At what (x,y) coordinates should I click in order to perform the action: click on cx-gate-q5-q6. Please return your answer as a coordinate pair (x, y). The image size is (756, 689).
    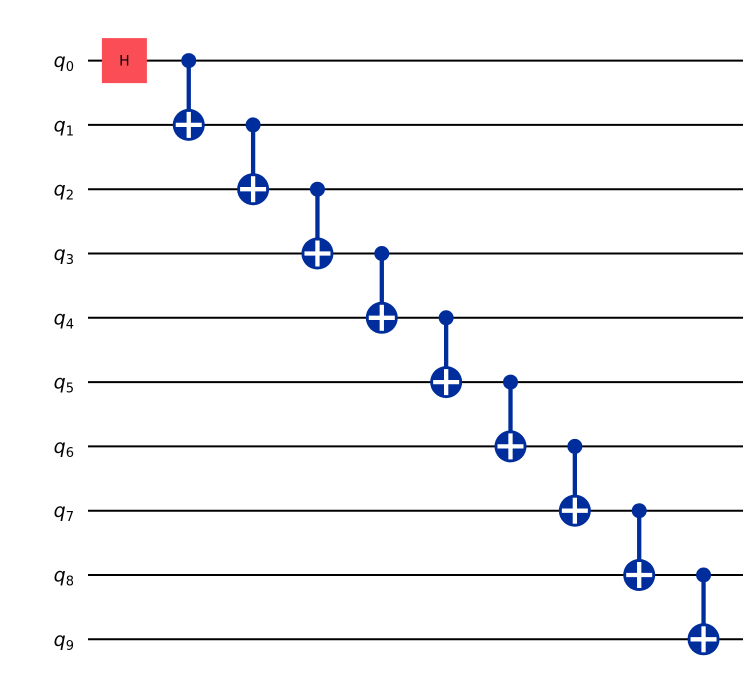
    Looking at the image, I should click on (510, 418).